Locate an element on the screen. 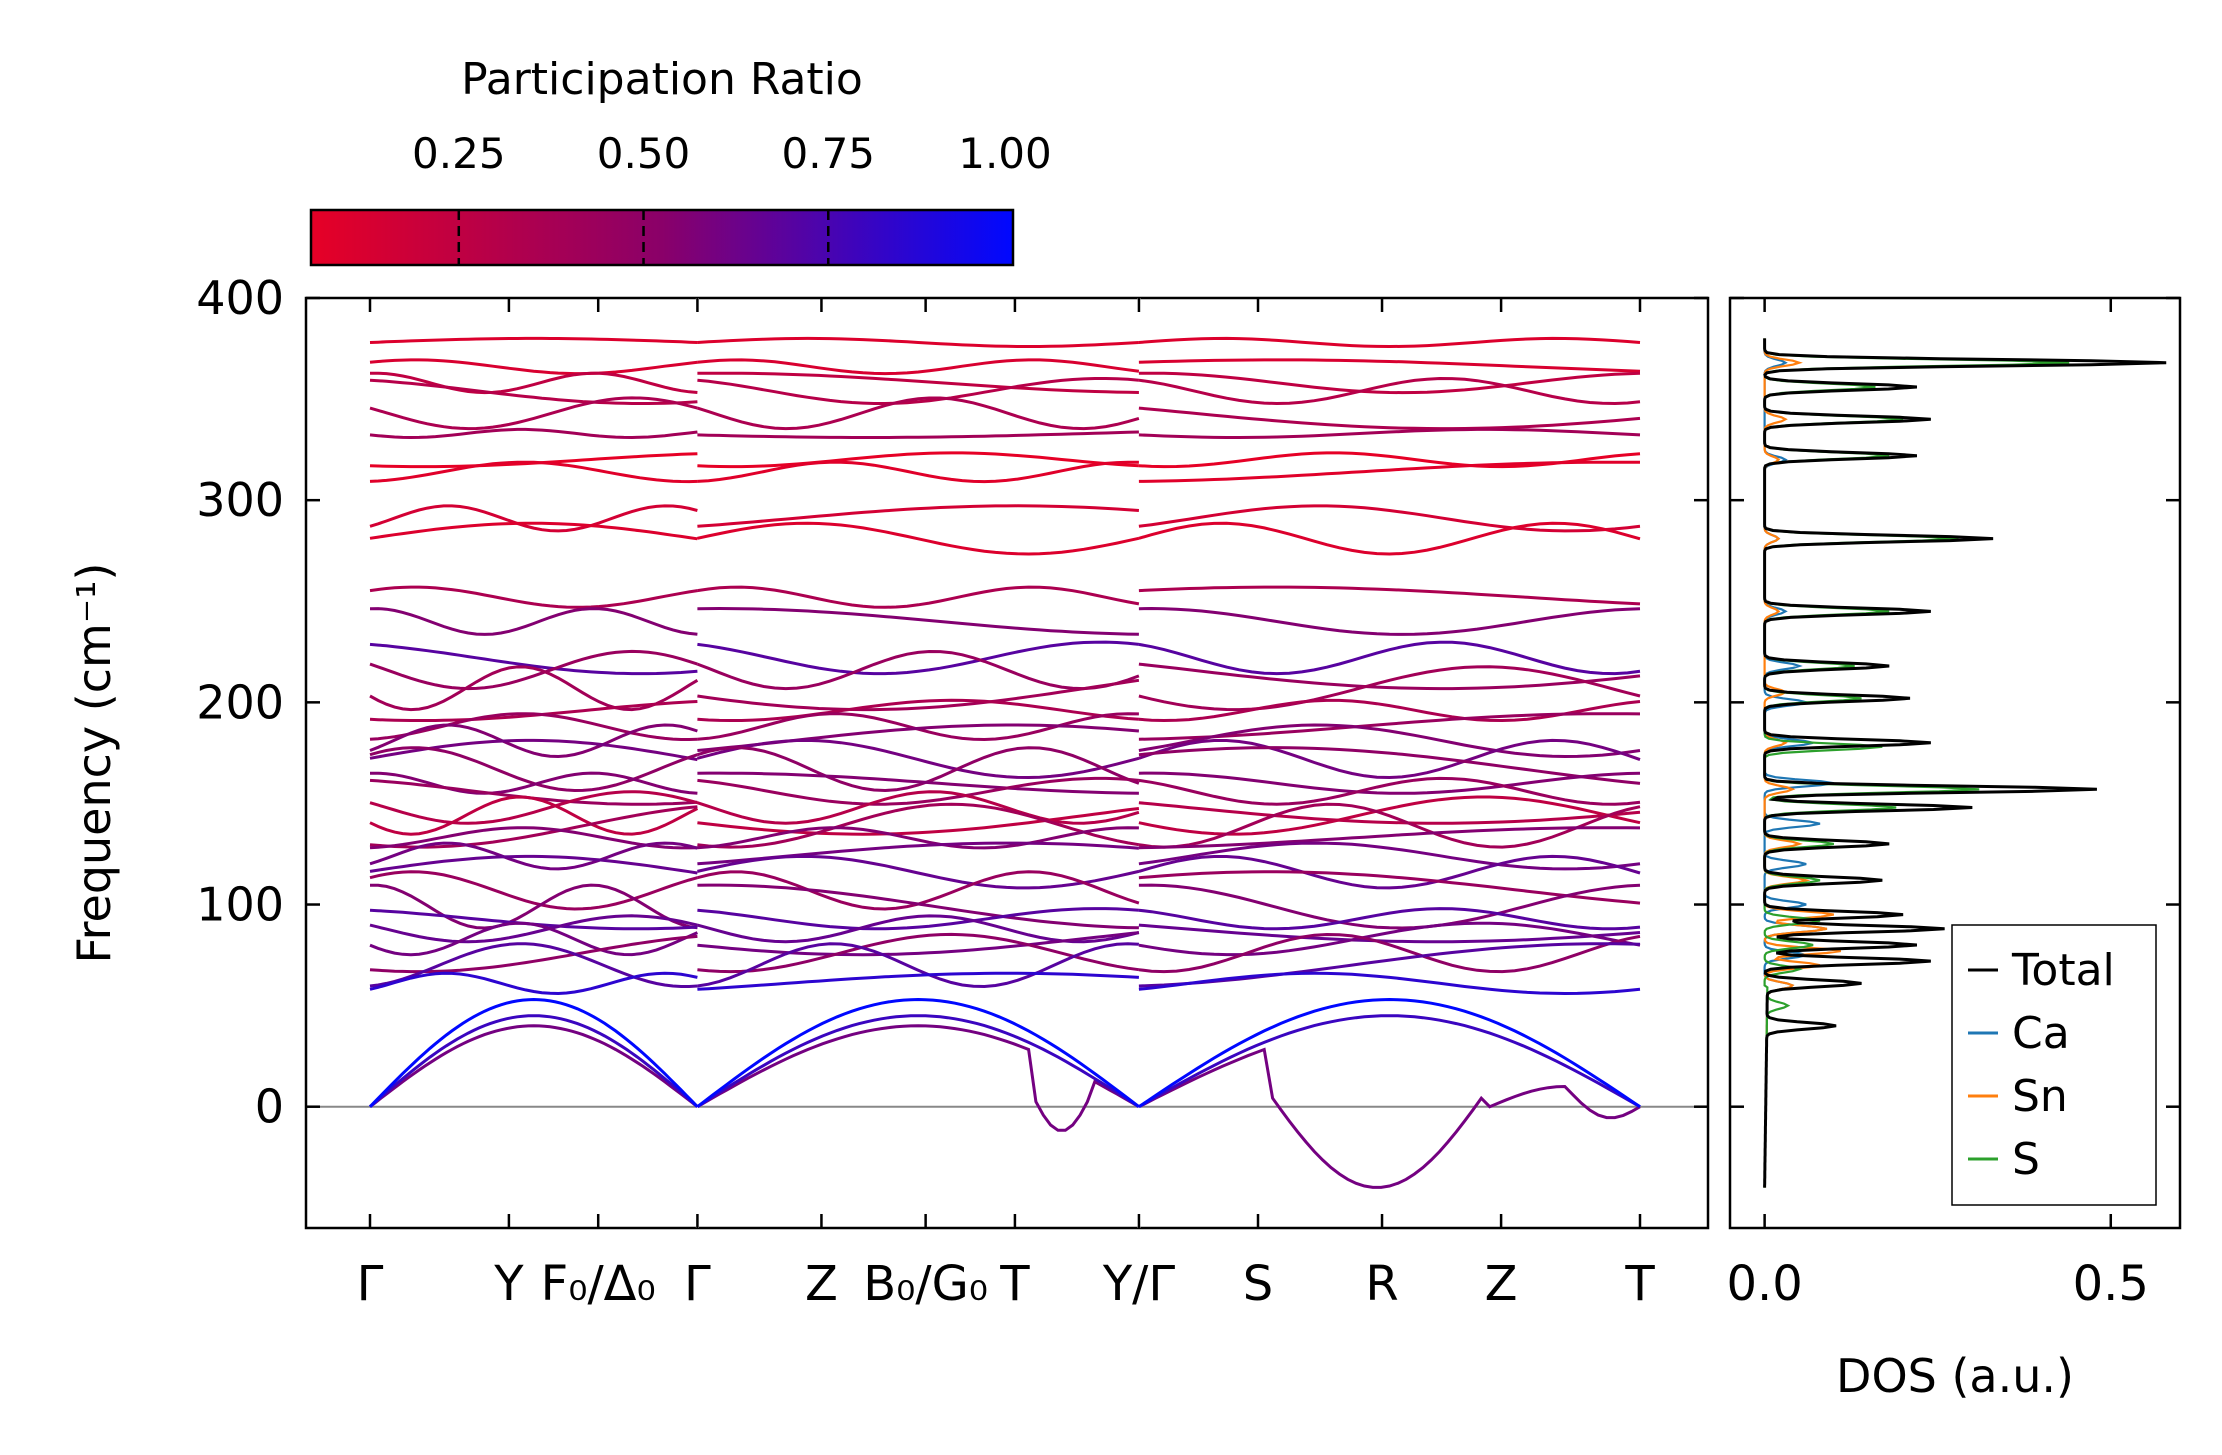 The width and height of the screenshot is (2222, 1455). kpoint-label: R is located at coordinates (1381, 1284).